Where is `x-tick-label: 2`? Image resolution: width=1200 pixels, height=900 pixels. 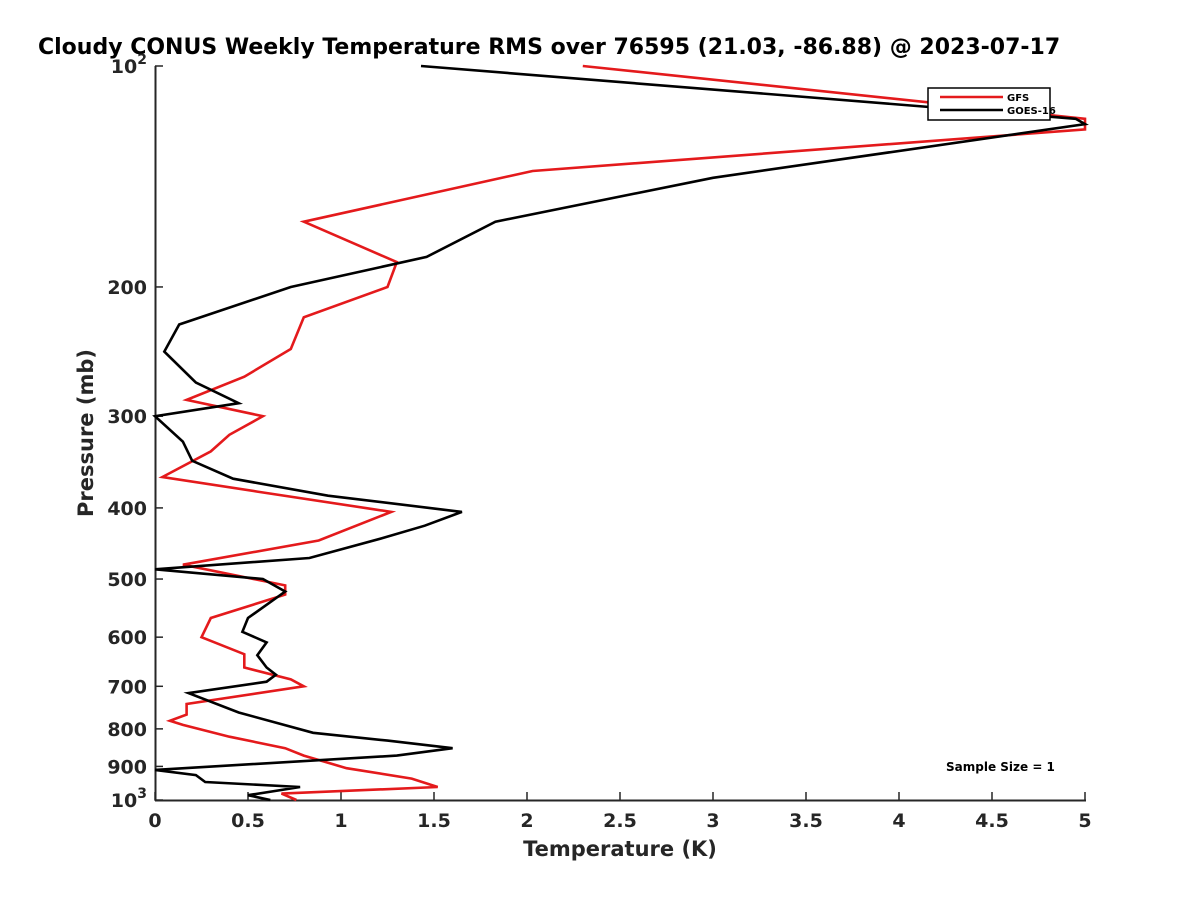 x-tick-label: 2 is located at coordinates (526, 821).